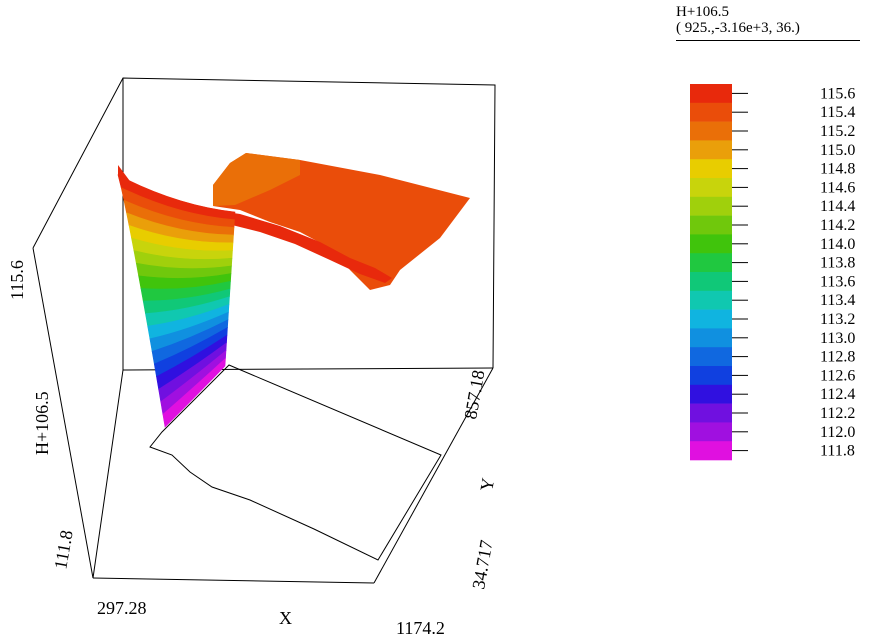 The width and height of the screenshot is (872, 639). What do you see at coordinates (837, 112) in the screenshot?
I see `legend-level-label: 115.4` at bounding box center [837, 112].